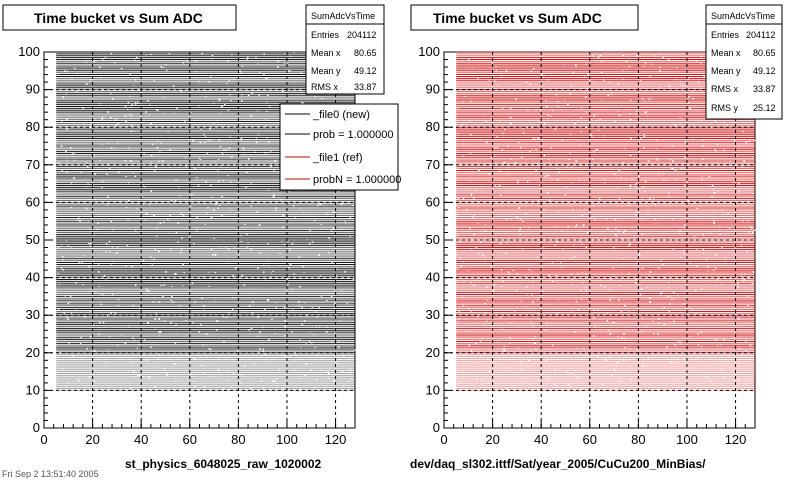 This screenshot has height=480, width=800. I want to click on y-tick-label: 100, so click(429, 51).